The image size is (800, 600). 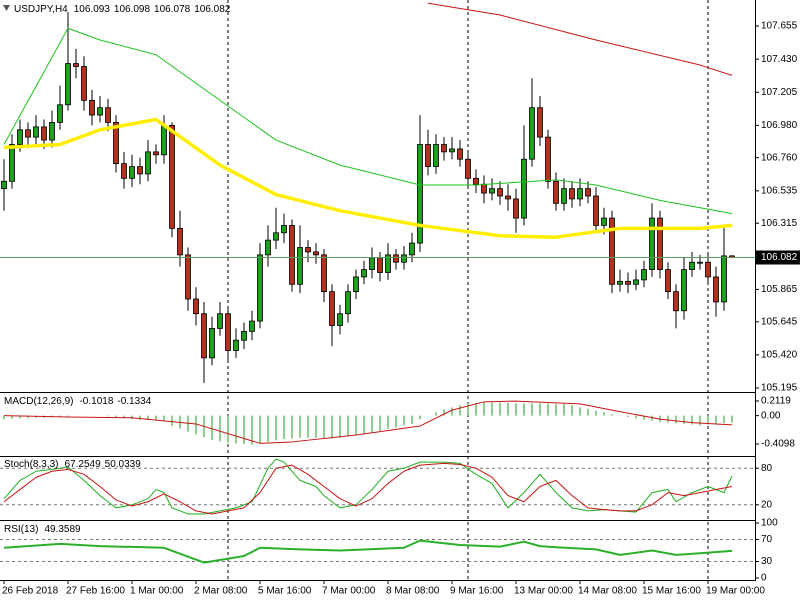 What do you see at coordinates (349, 591) in the screenshot?
I see `x-tick-label: 7 Mar 00:00` at bounding box center [349, 591].